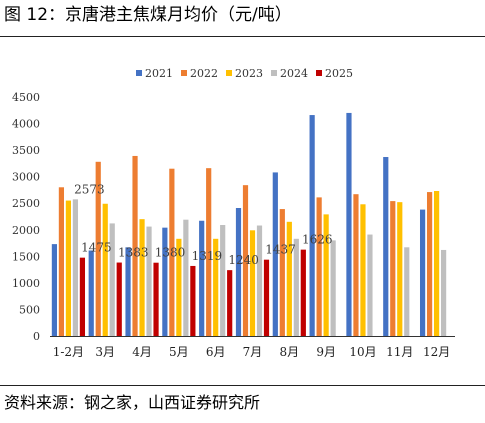 The width and height of the screenshot is (485, 423). What do you see at coordinates (179, 352) in the screenshot?
I see `x-tick-label: 5月` at bounding box center [179, 352].